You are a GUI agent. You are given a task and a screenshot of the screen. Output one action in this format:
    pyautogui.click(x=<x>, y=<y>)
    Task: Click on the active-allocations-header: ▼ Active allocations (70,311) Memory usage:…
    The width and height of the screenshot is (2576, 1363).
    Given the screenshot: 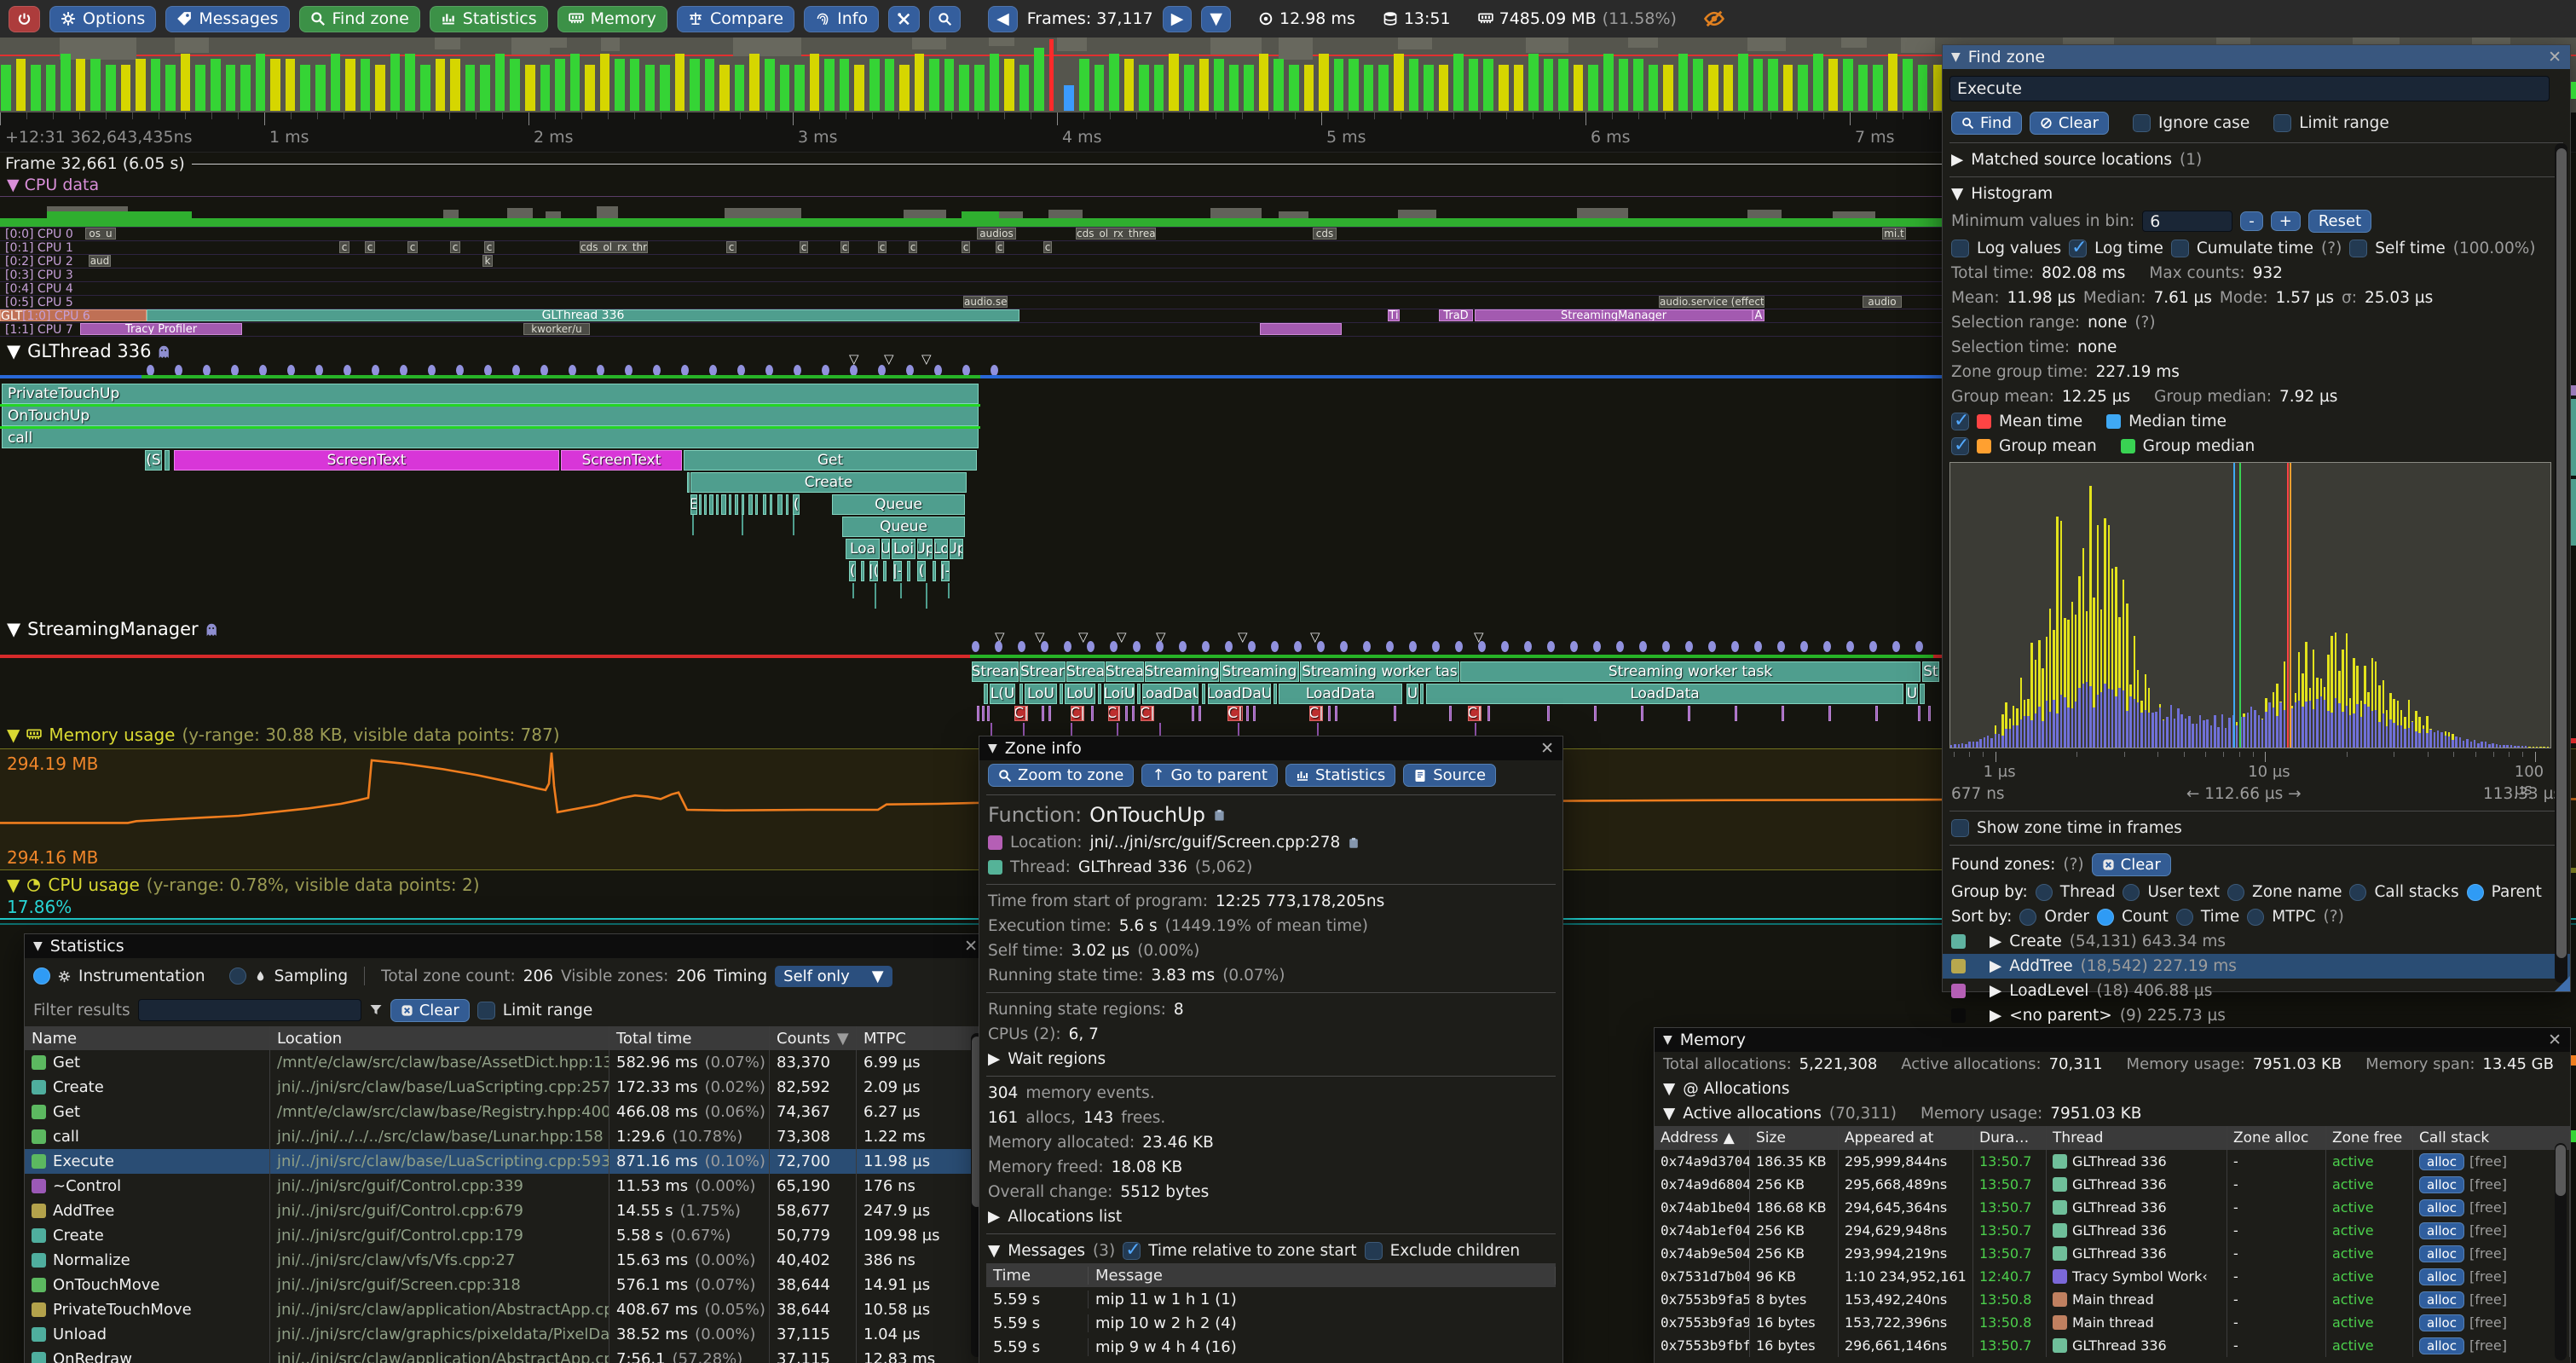 What is the action you would take?
    pyautogui.click(x=2112, y=1114)
    